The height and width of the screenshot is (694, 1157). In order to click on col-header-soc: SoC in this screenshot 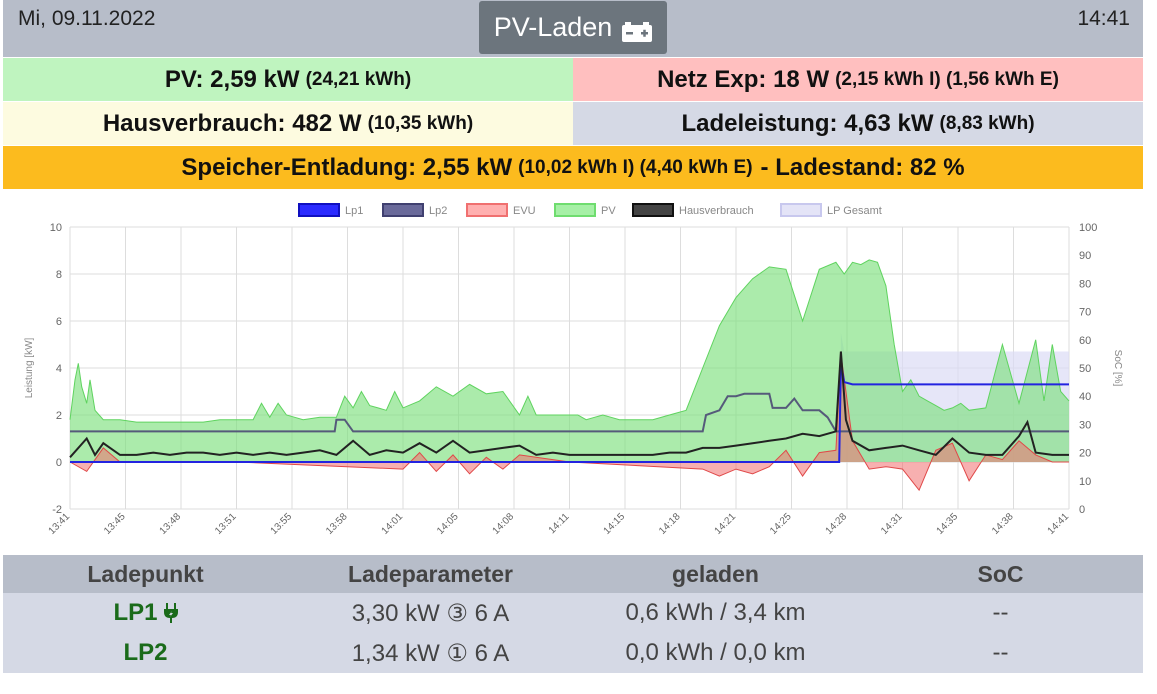, I will do `click(1000, 573)`.